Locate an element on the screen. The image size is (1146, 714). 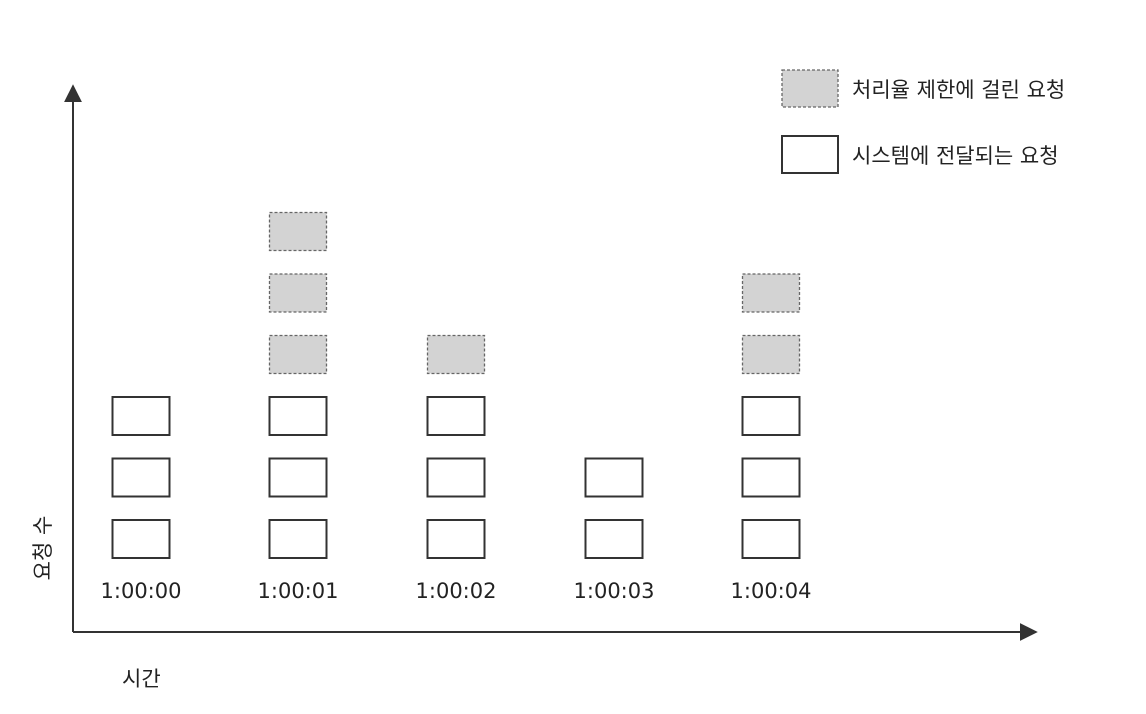
legend: 처리율 제한에 걸린 요청 시스템에 전달되는 요청 is located at coordinates (923, 121).